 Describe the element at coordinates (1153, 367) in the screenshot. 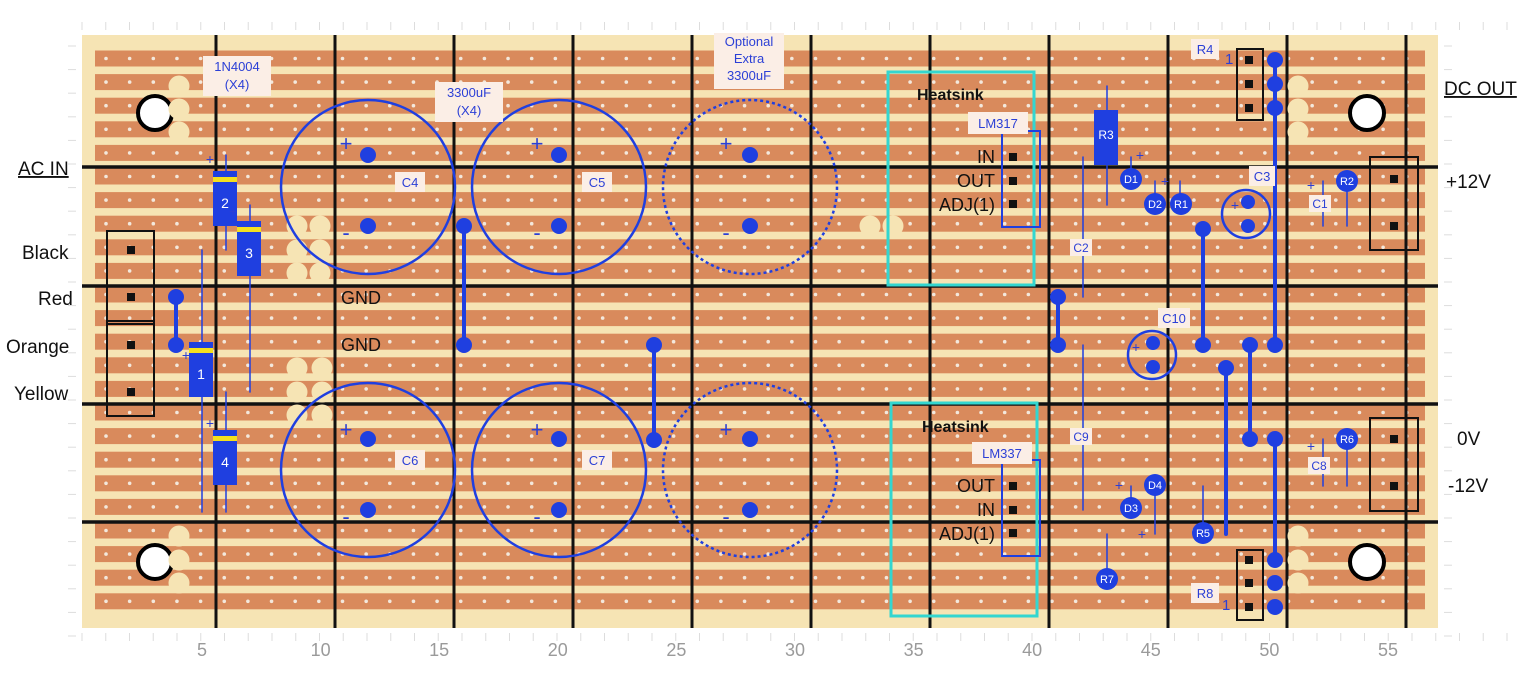

I see `c10-lead` at that location.